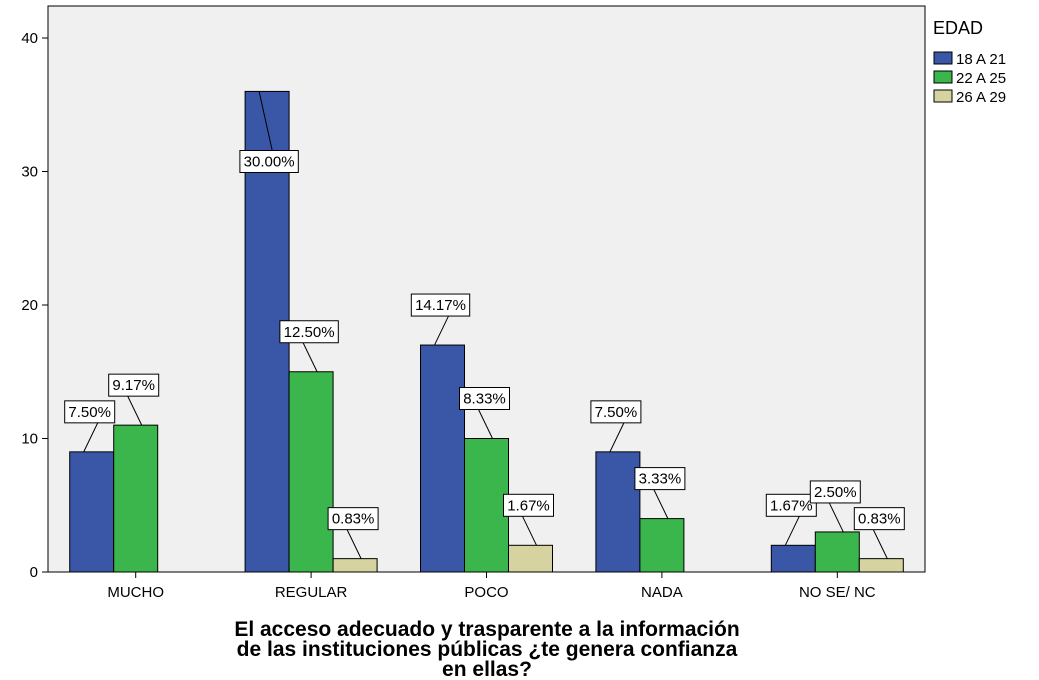  I want to click on y-axis: 0 10 20 30 40, so click(34, 305).